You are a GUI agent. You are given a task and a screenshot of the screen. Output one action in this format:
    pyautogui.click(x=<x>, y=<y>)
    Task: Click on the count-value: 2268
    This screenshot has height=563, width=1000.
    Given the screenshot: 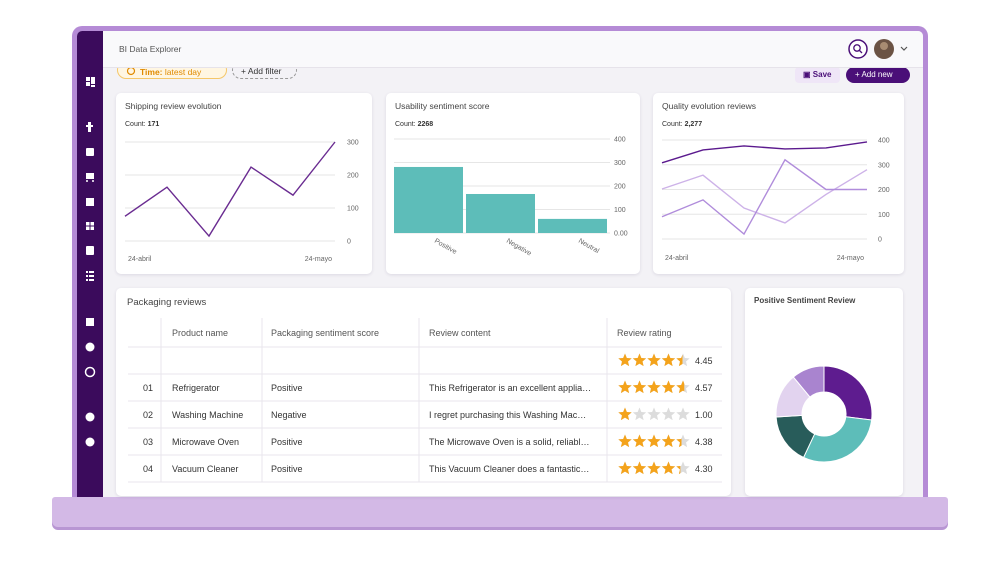 What is the action you would take?
    pyautogui.click(x=425, y=124)
    